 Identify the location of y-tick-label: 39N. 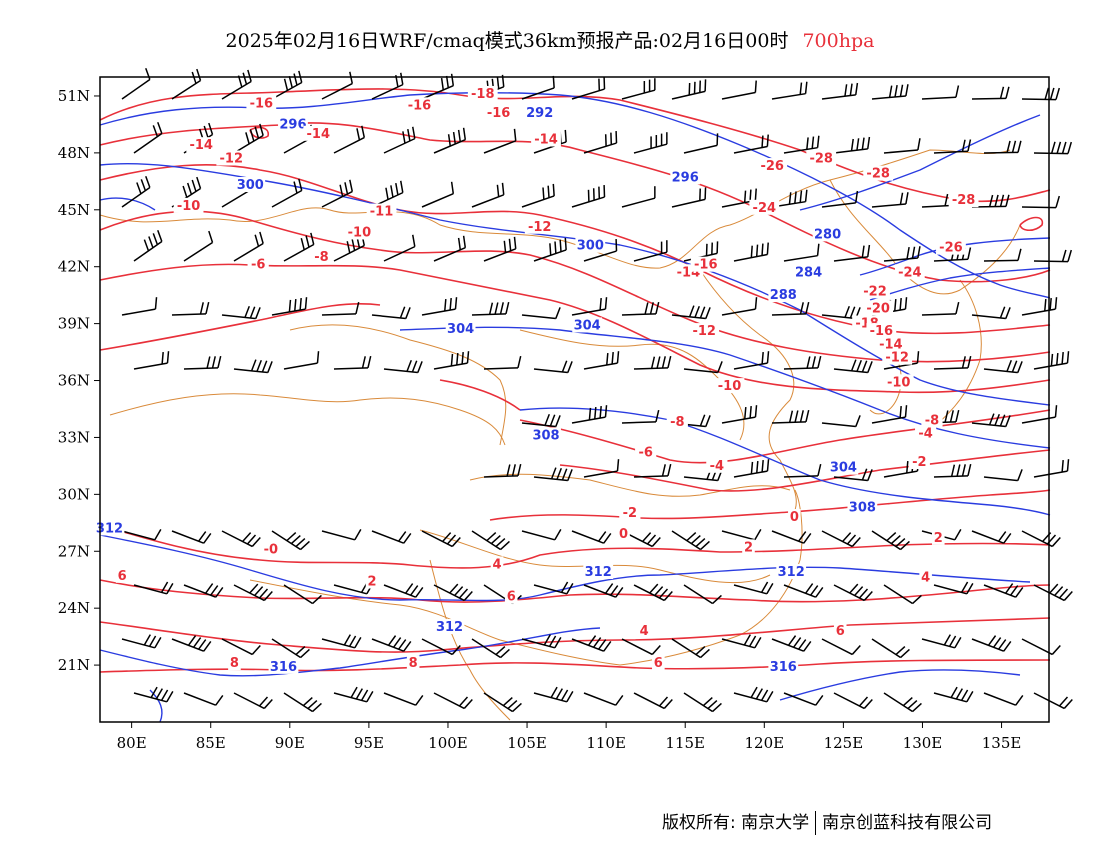
(74, 324).